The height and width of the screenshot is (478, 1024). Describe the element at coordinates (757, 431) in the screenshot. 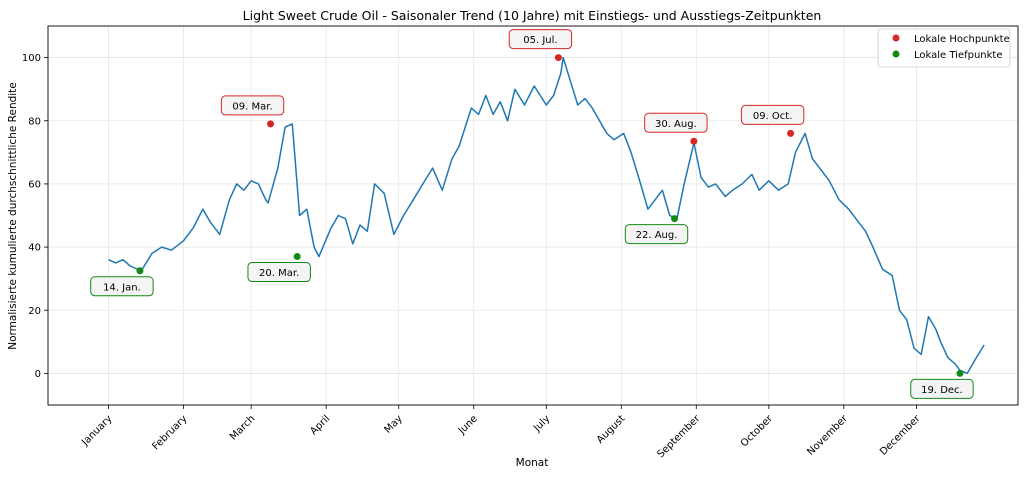

I see `x-tick-label: October` at that location.